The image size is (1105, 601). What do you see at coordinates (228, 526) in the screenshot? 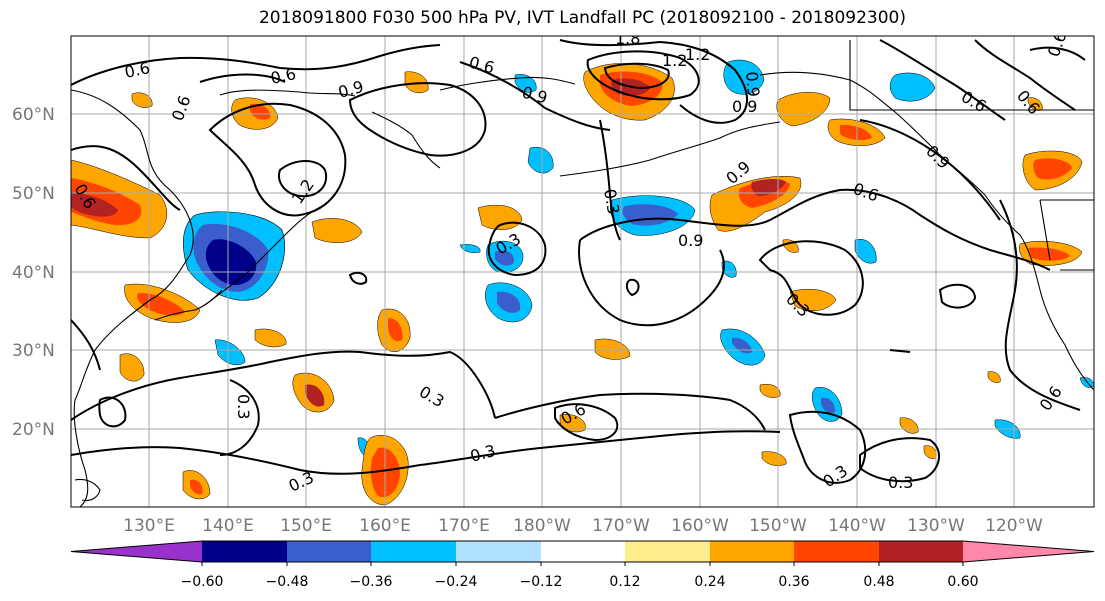
I see `lon-label: 140°E` at bounding box center [228, 526].